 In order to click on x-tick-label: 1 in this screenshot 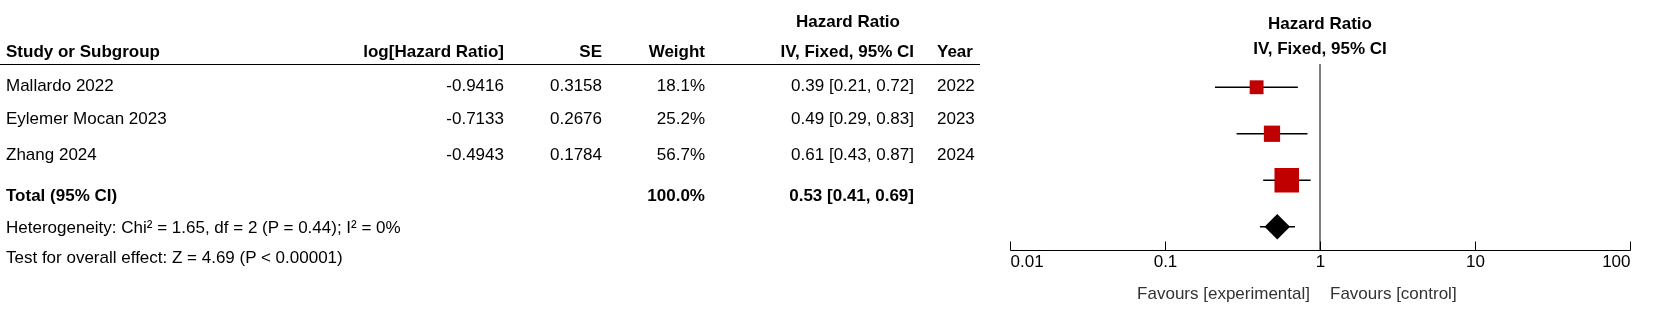, I will do `click(1320, 261)`.